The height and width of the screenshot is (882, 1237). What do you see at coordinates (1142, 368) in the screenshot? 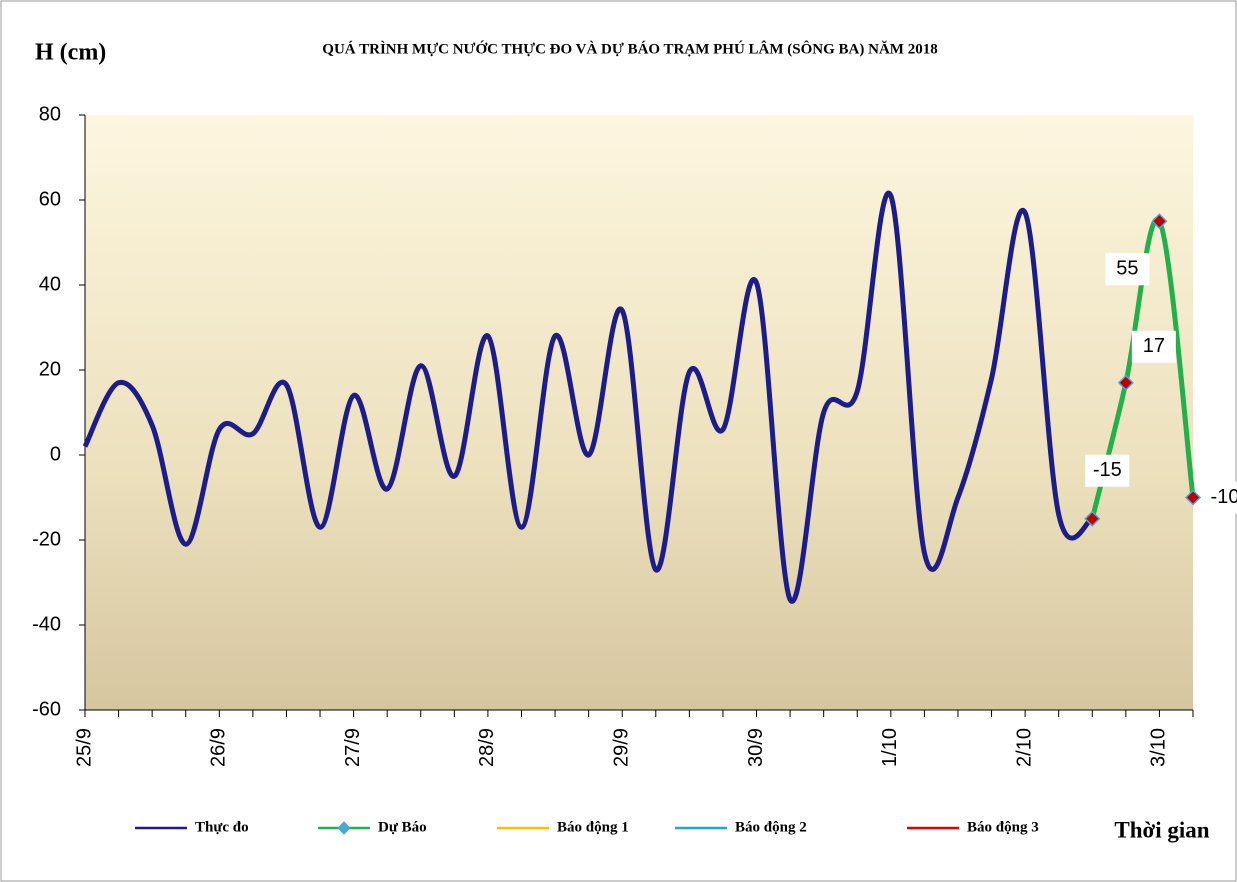
I see `series-line` at bounding box center [1142, 368].